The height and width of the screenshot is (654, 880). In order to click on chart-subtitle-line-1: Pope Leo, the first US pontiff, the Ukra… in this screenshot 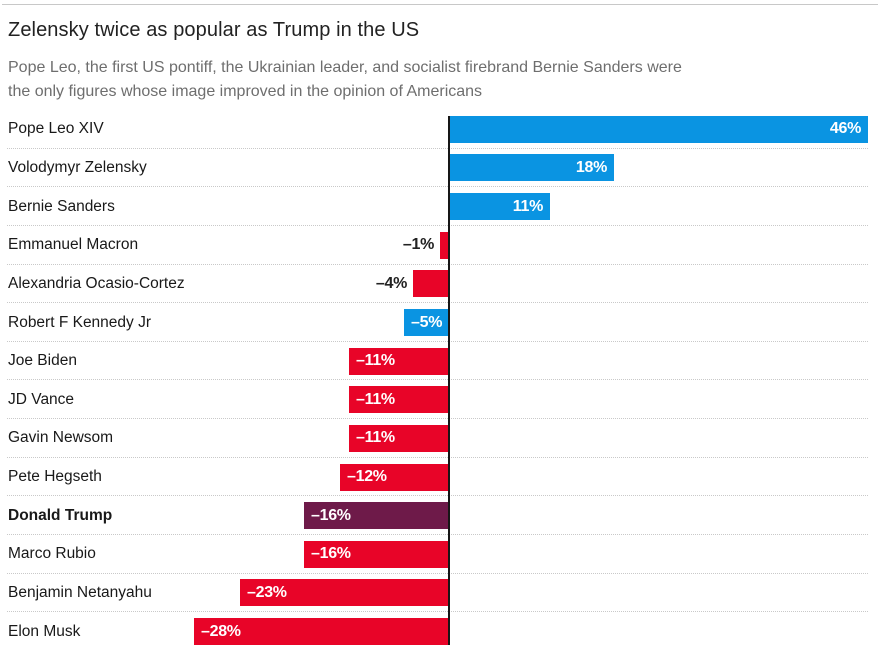, I will do `click(345, 67)`.